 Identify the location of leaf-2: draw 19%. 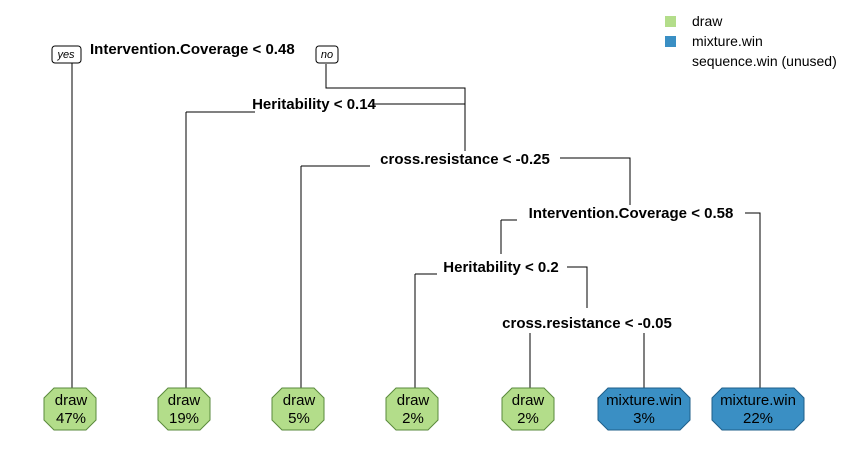
(184, 409).